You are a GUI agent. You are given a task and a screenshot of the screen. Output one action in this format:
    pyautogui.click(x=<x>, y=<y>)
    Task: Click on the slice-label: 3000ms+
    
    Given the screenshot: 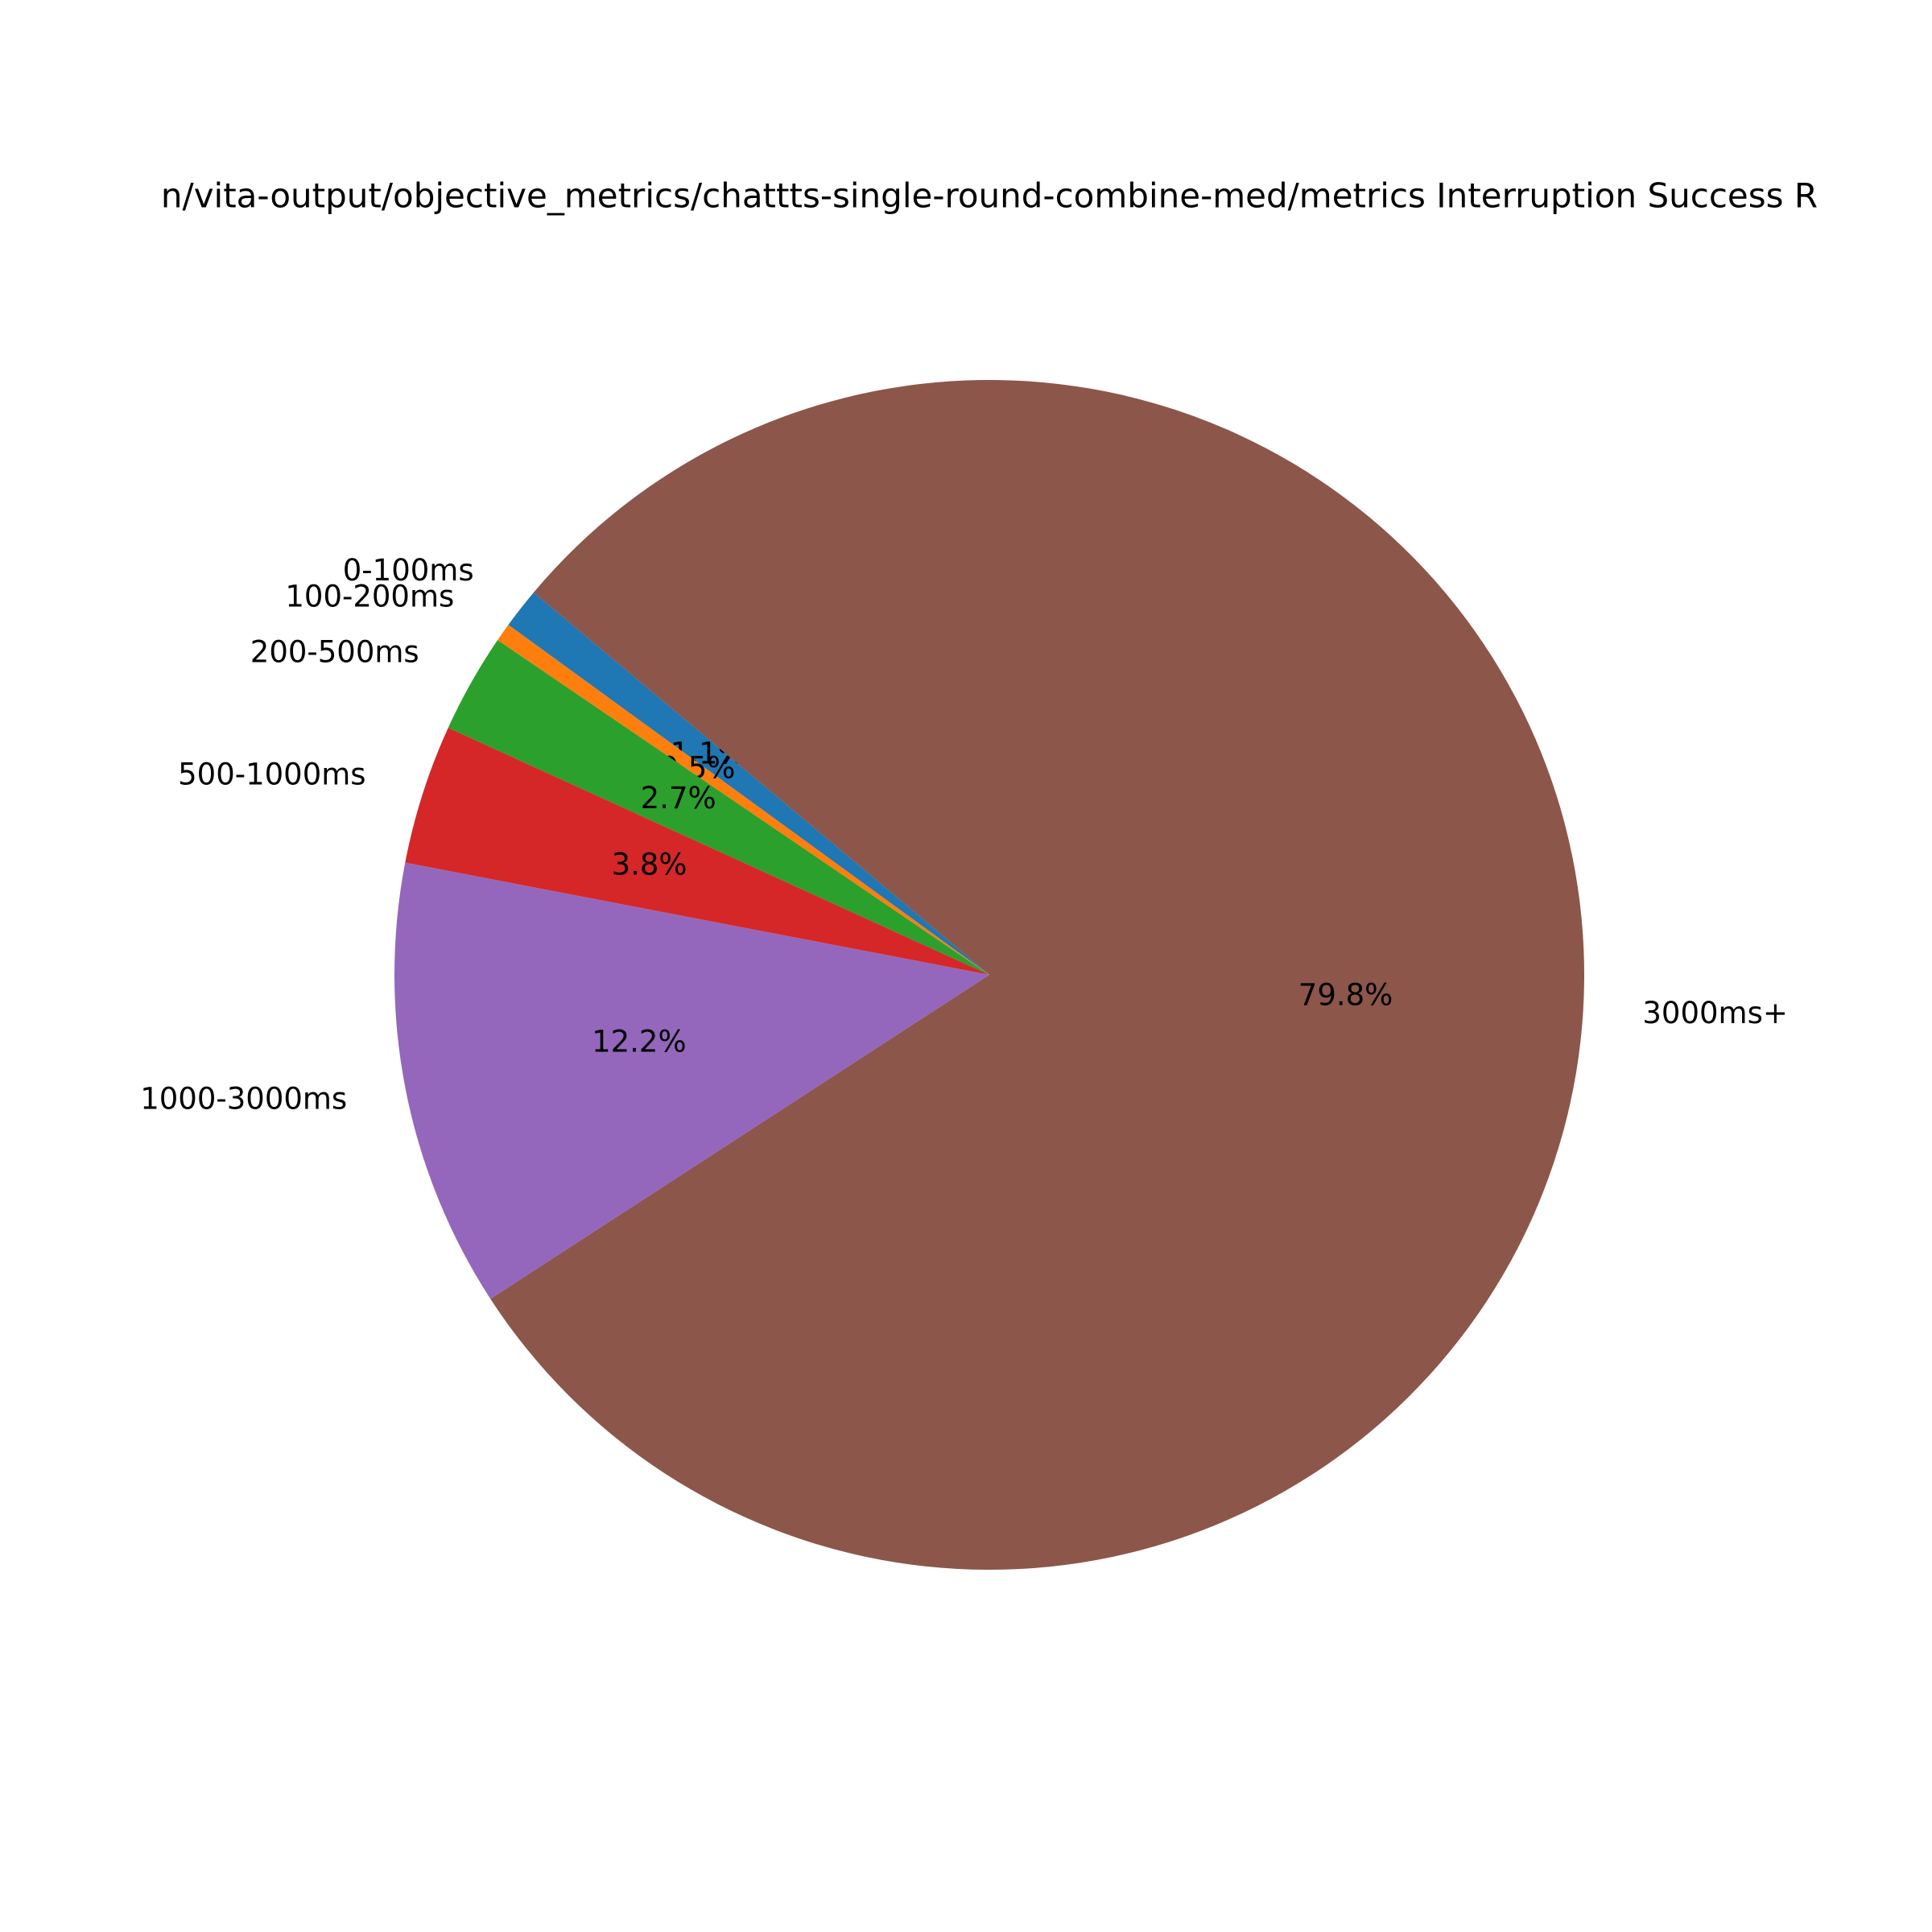 What is the action you would take?
    pyautogui.click(x=1714, y=1013)
    